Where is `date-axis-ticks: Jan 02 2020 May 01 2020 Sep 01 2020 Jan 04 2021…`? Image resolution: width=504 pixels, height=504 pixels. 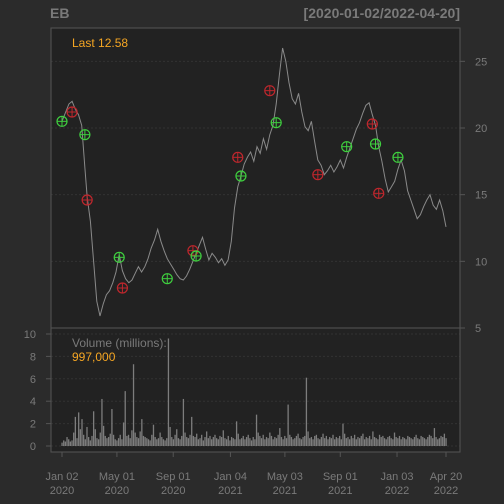
date-axis-ticks: Jan 02 2020 May 01 2020 Sep 01 2020 Jan 04 2021… is located at coordinates (253, 474).